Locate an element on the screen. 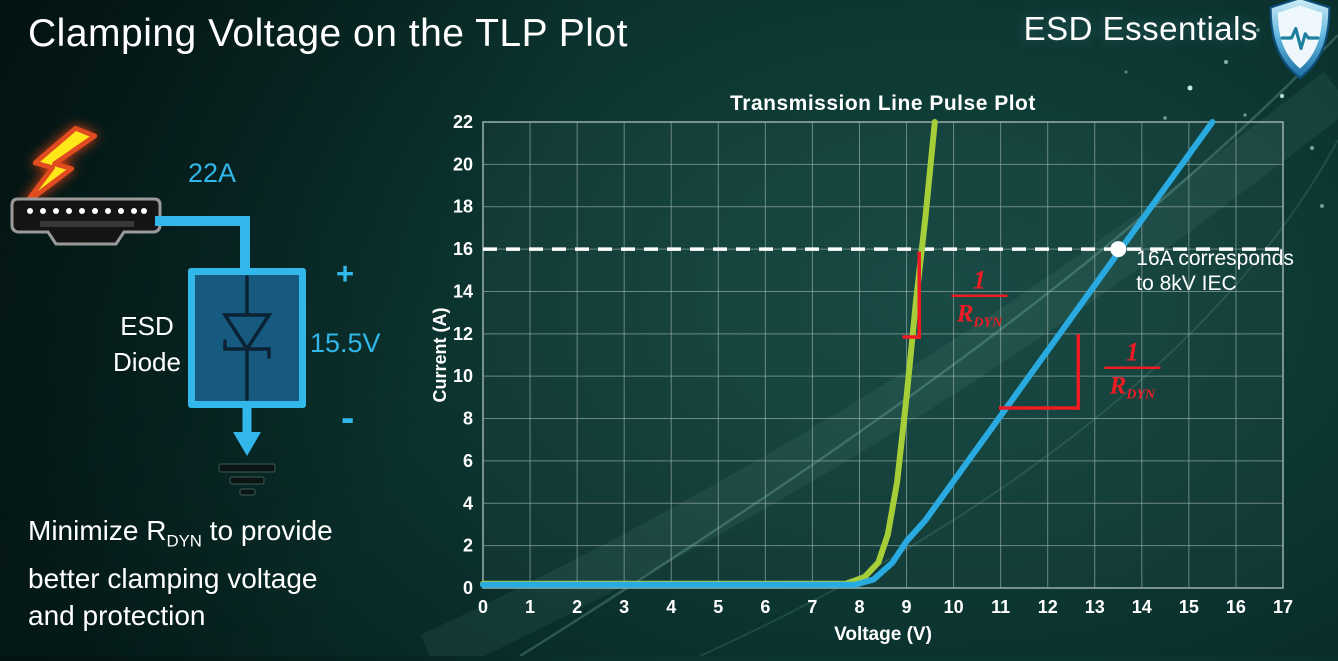 The height and width of the screenshot is (661, 1338). x-tick-label: 2 is located at coordinates (577, 607).